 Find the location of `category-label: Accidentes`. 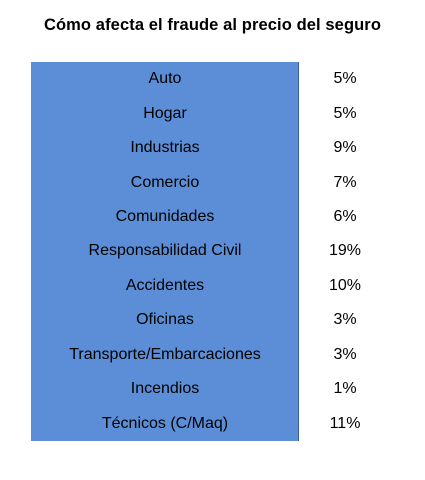

category-label: Accidentes is located at coordinates (165, 285).